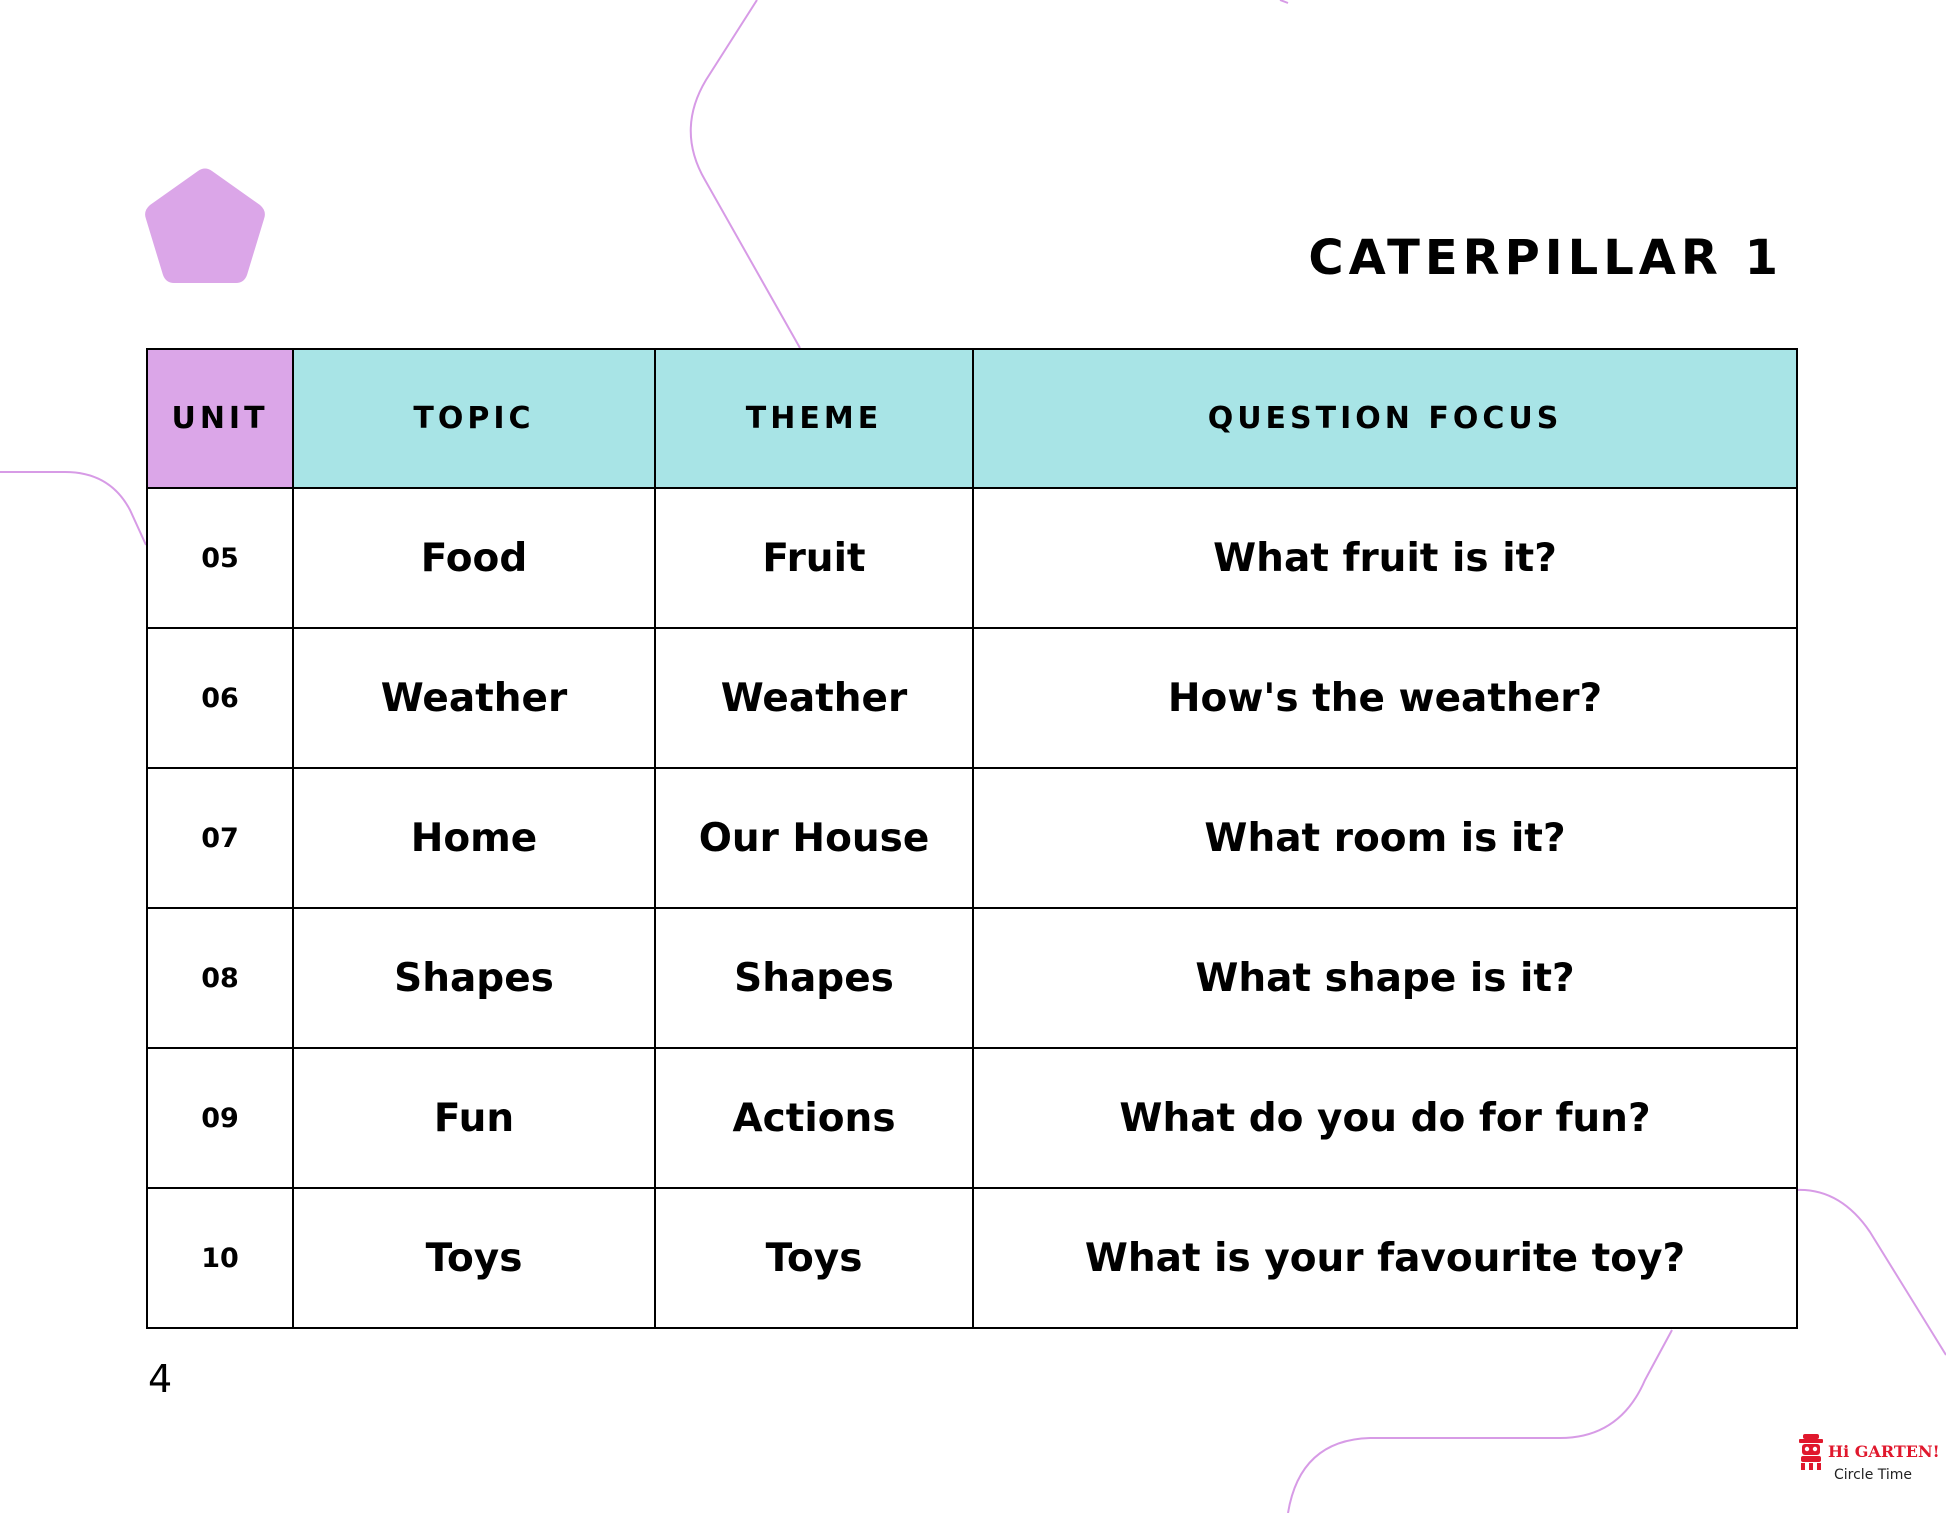 This screenshot has height=1513, width=1946. Describe the element at coordinates (814, 558) in the screenshot. I see `theme-cell: Fruit` at that location.